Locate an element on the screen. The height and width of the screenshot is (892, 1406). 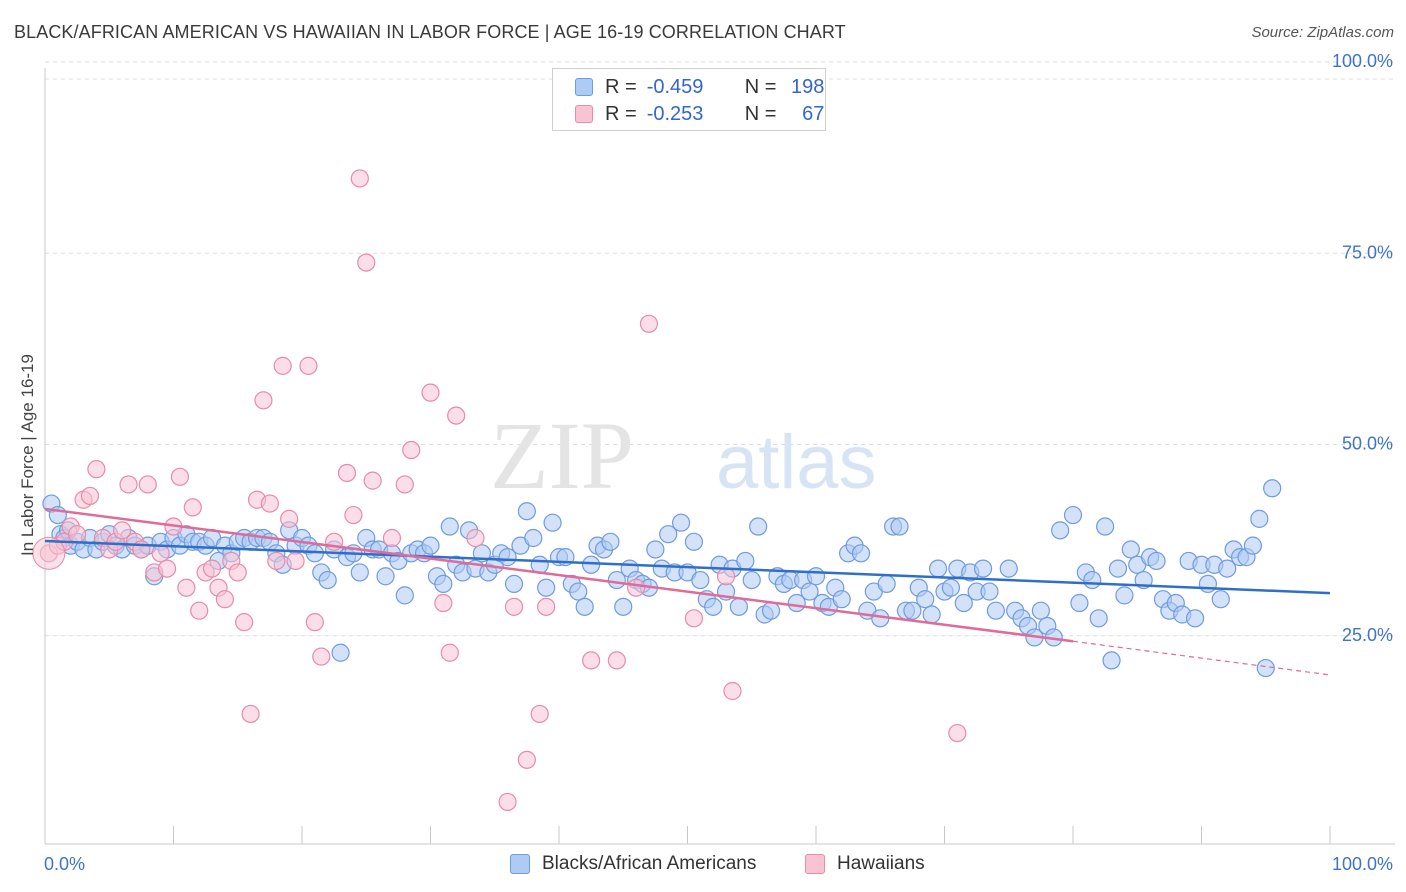
x-tick-label-min: 0.0% is located at coordinates (64, 864).